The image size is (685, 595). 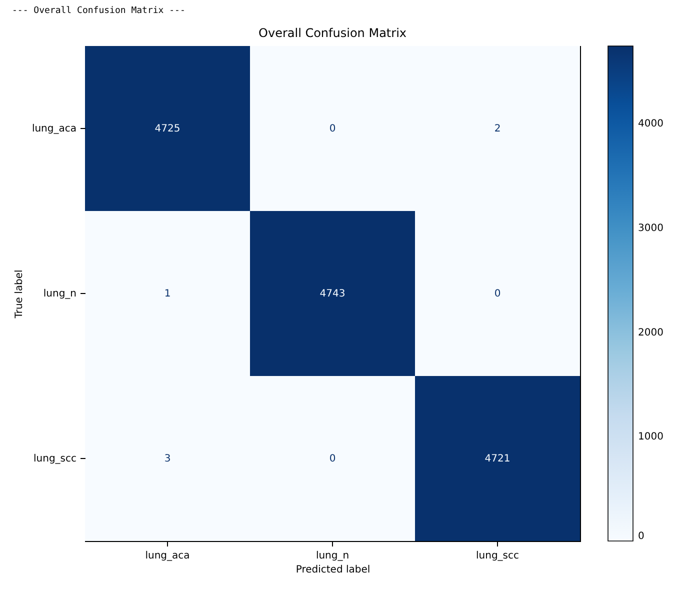 I want to click on data-label: 4721, so click(x=497, y=459).